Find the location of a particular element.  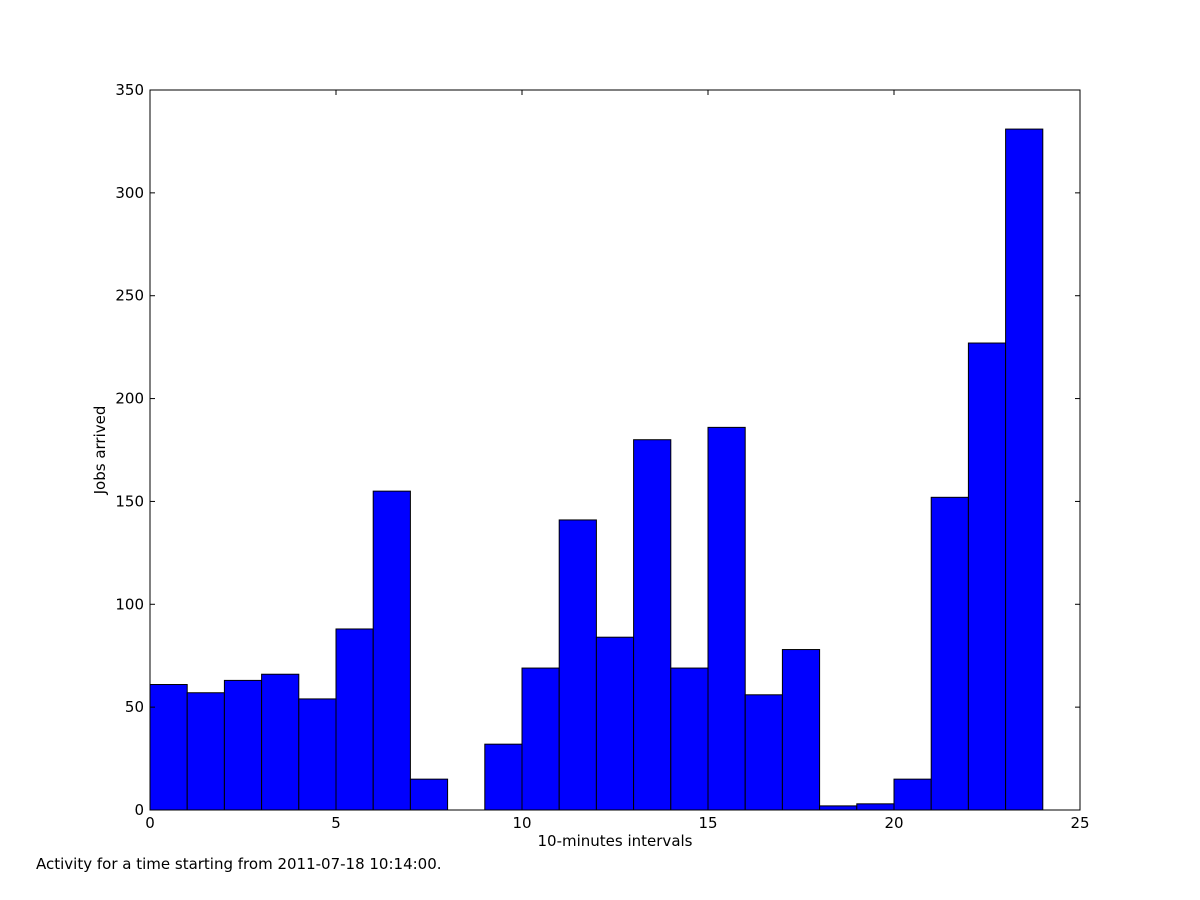

y-tick-label-5: 250 is located at coordinates (129, 296).